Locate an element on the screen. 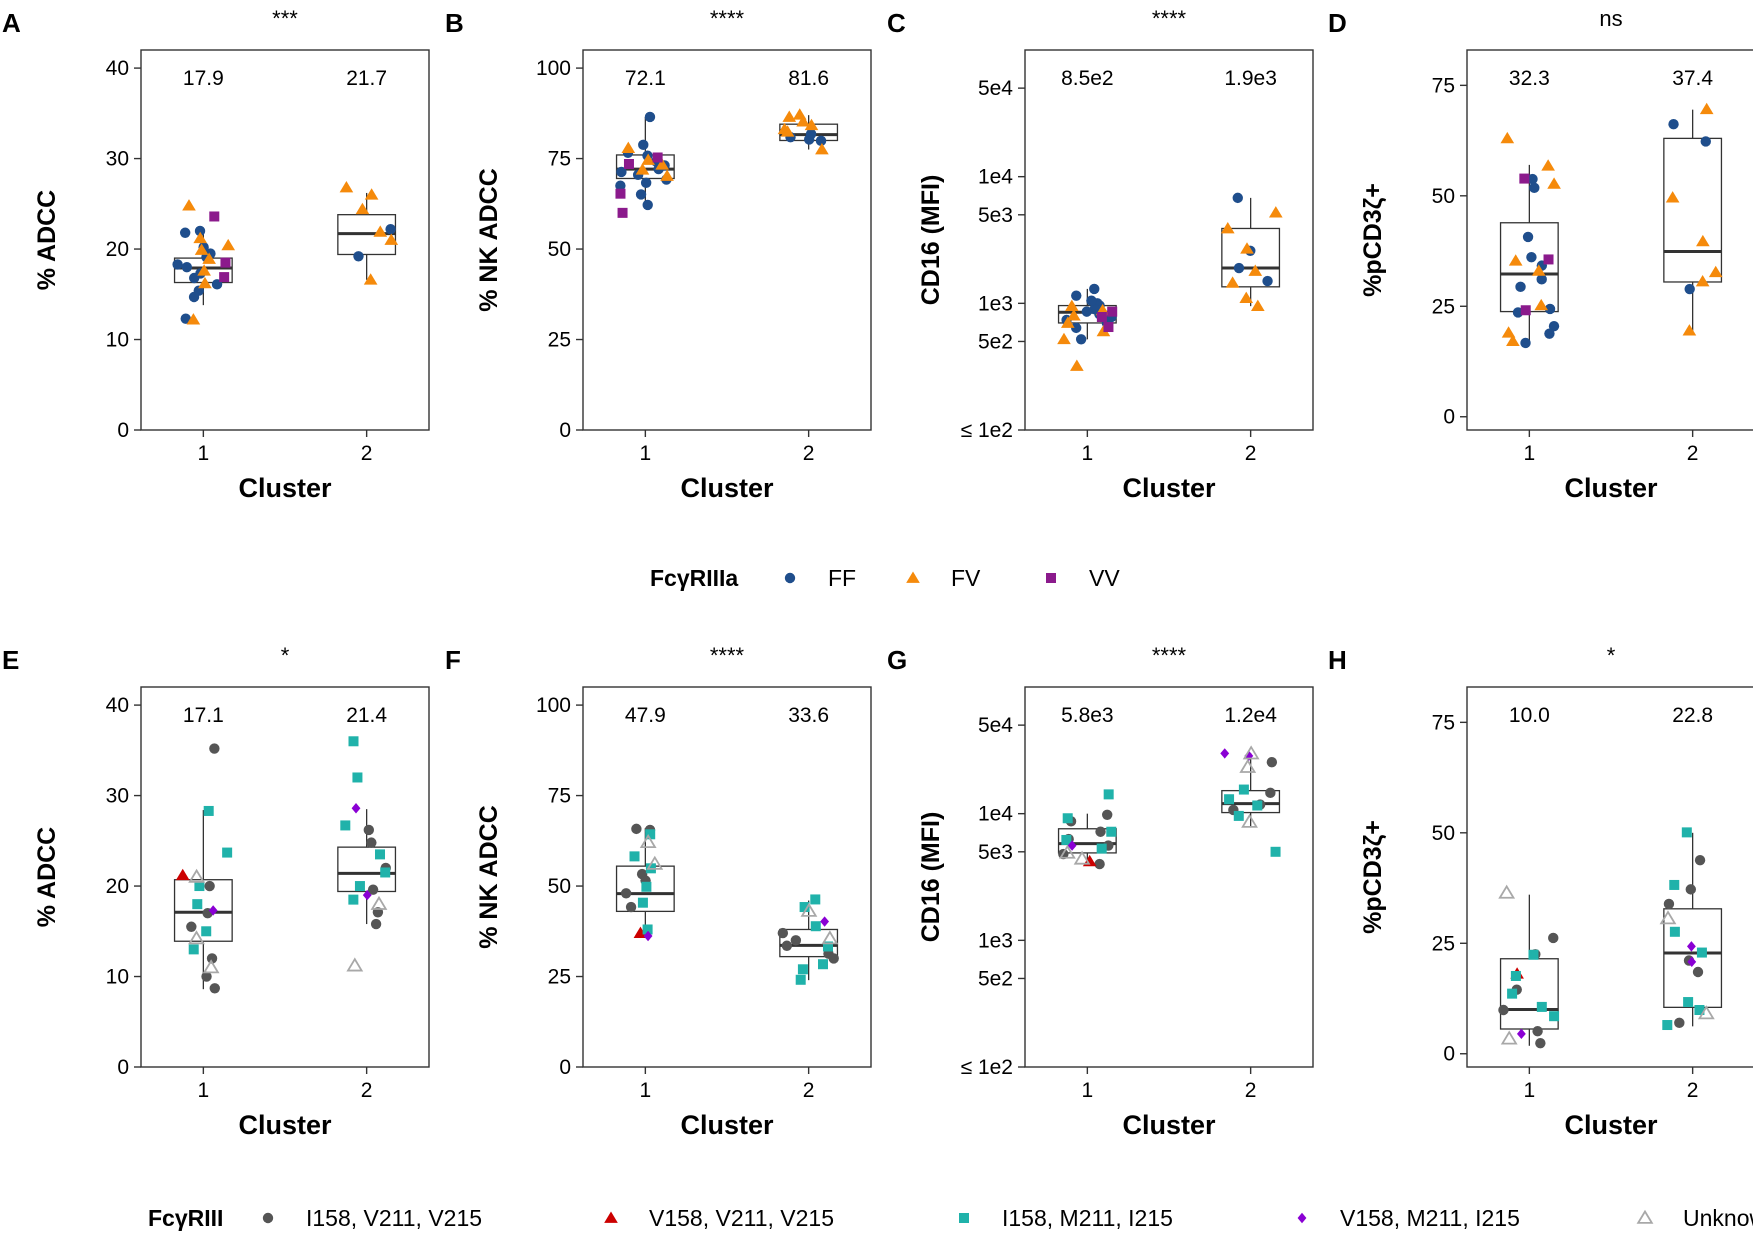  legend-triangle-icon is located at coordinates (913, 577).